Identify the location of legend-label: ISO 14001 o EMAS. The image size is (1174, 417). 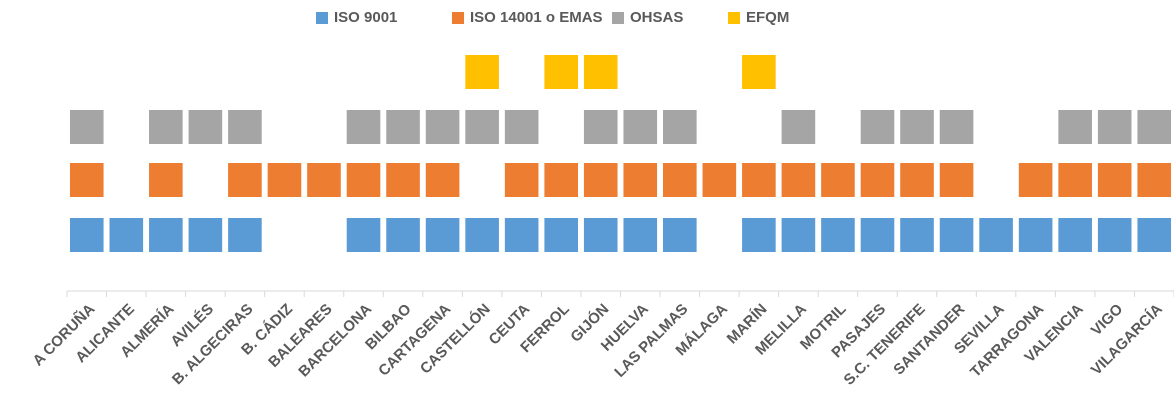
(536, 17).